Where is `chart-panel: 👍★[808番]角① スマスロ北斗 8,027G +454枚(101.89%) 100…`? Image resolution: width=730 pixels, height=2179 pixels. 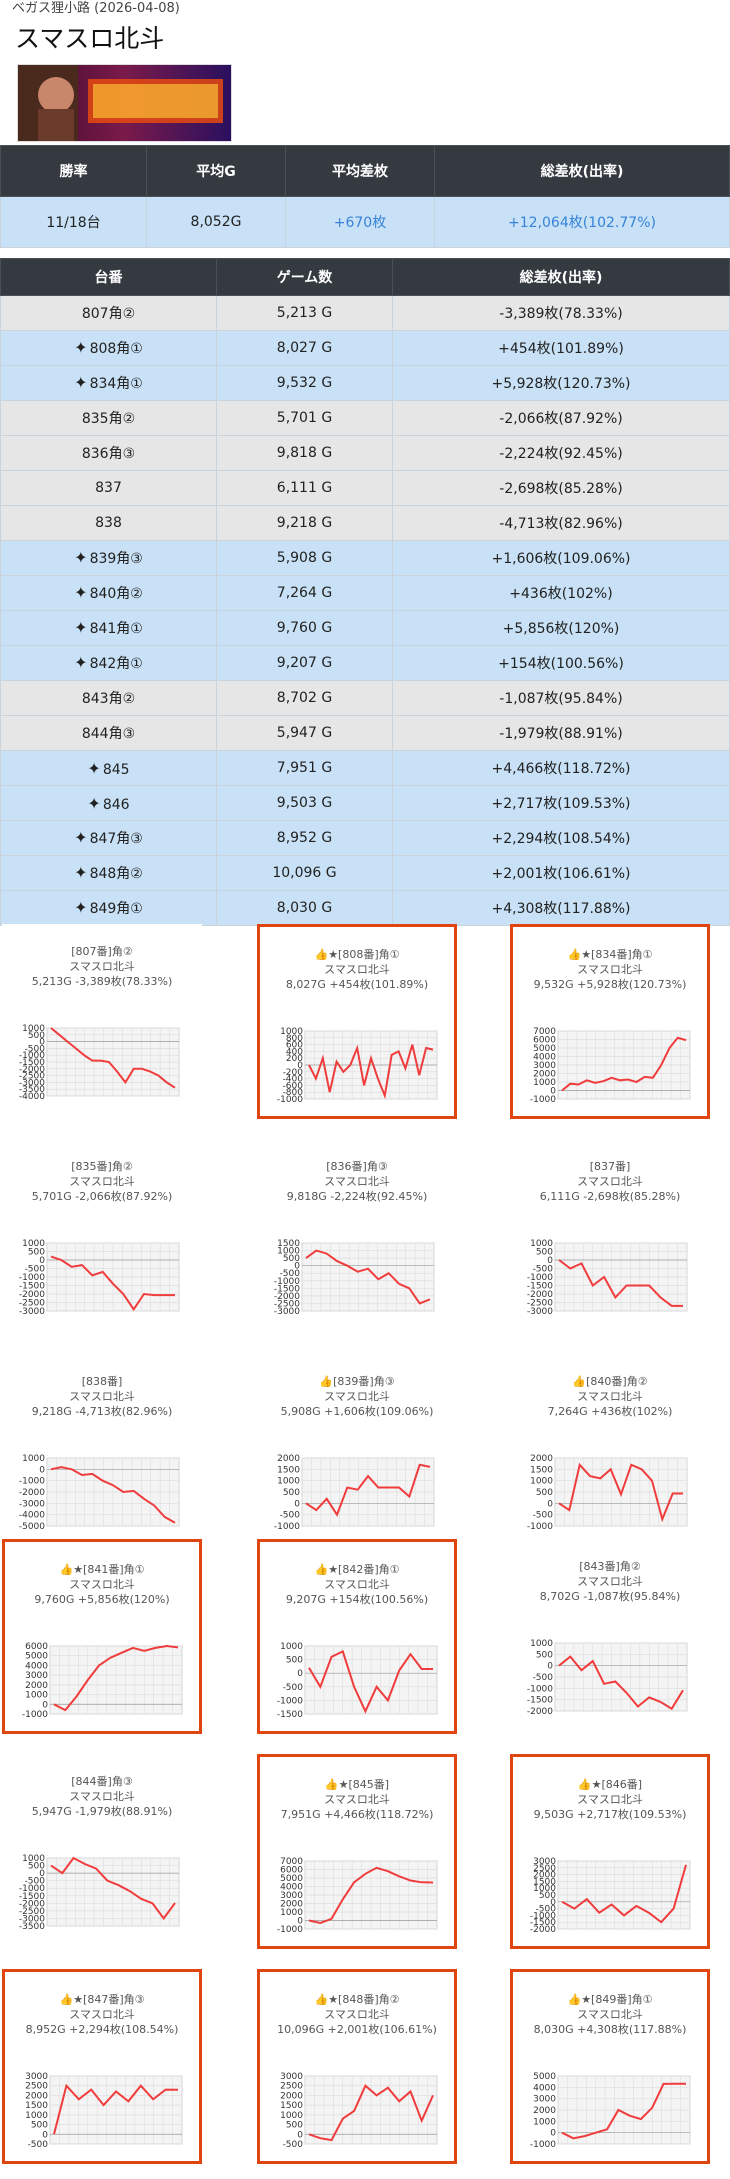 chart-panel: 👍★[808番]角① スマスロ北斗 8,027G +454枚(101.89%) 100… is located at coordinates (357, 1021).